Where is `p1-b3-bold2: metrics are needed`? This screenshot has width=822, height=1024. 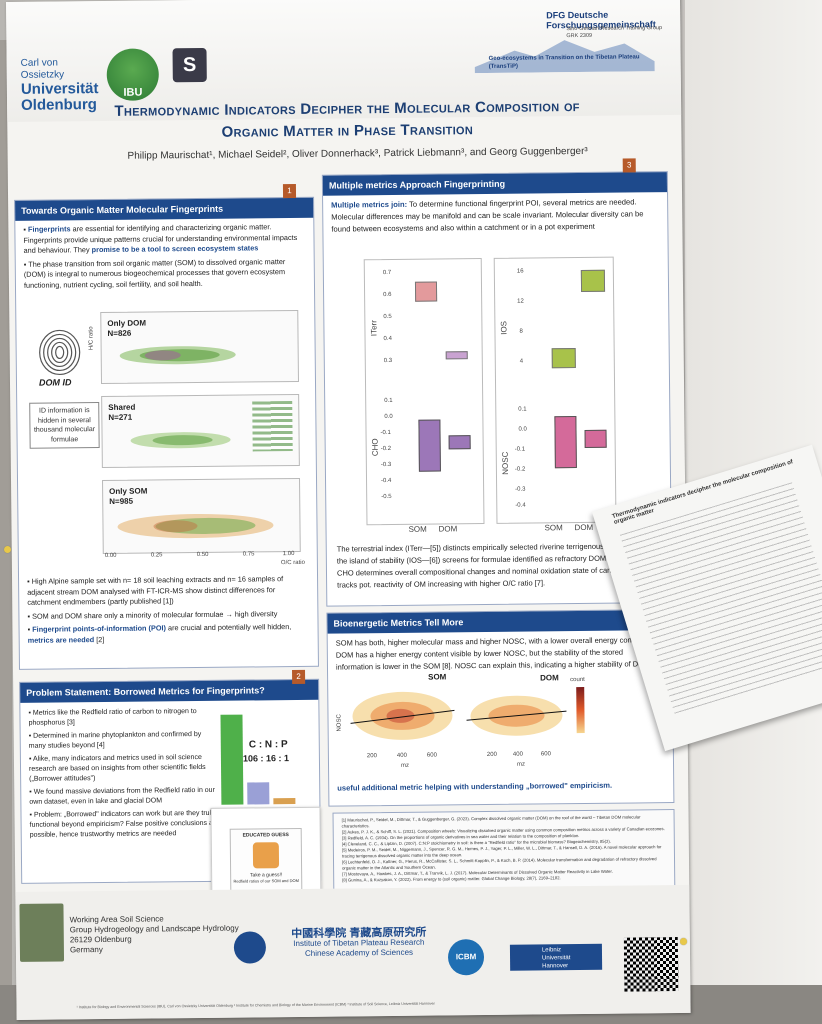
p1-b3-bold2: metrics are needed is located at coordinates (61, 639).